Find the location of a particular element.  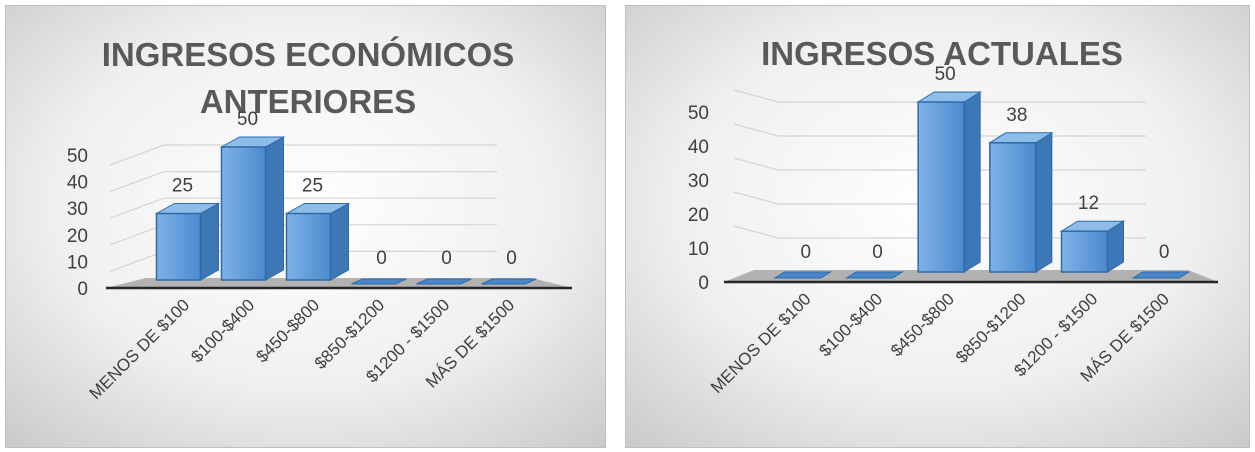

data-label: 38 is located at coordinates (1016, 115).